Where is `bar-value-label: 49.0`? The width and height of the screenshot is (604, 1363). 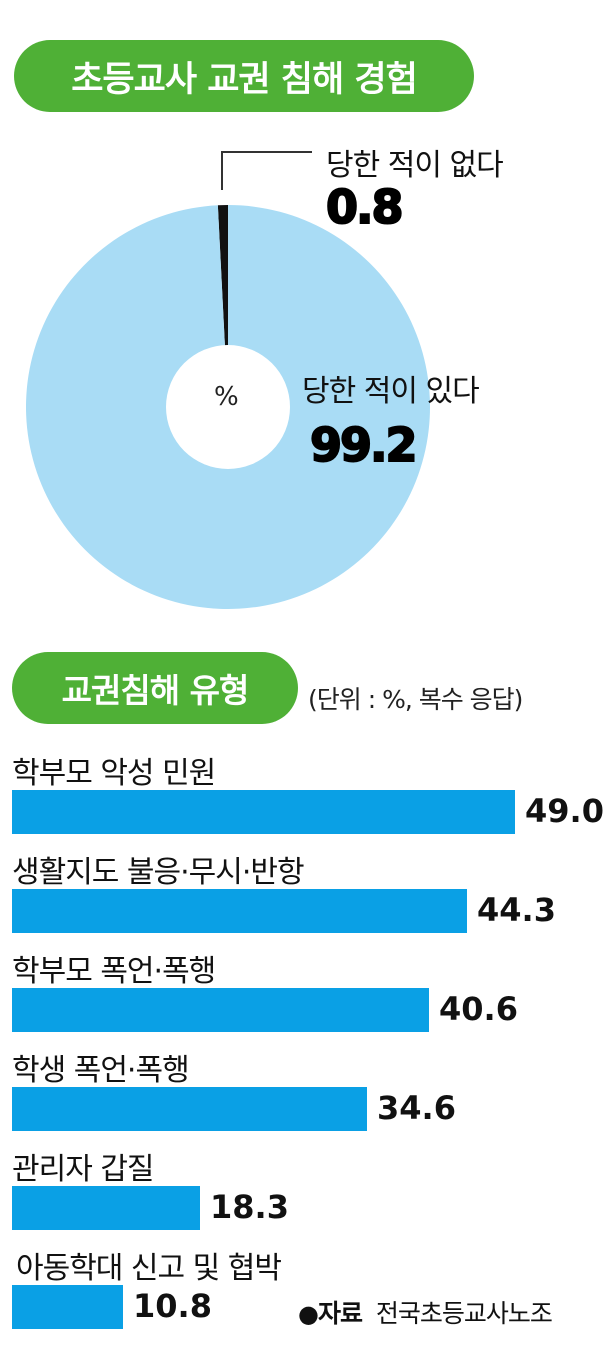
bar-value-label: 49.0 is located at coordinates (564, 811).